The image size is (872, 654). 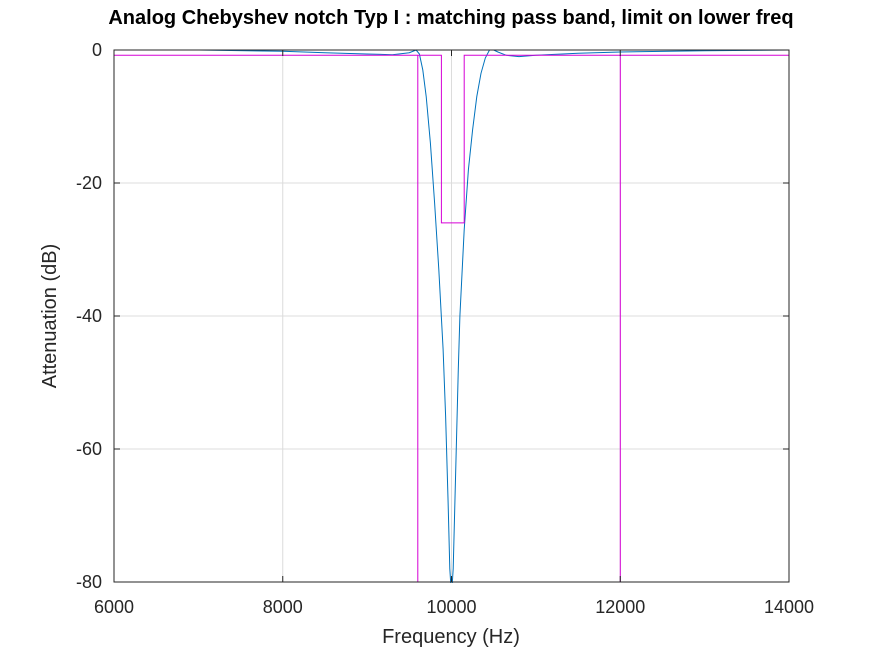 What do you see at coordinates (89, 449) in the screenshot?
I see `y-tick-label: -60` at bounding box center [89, 449].